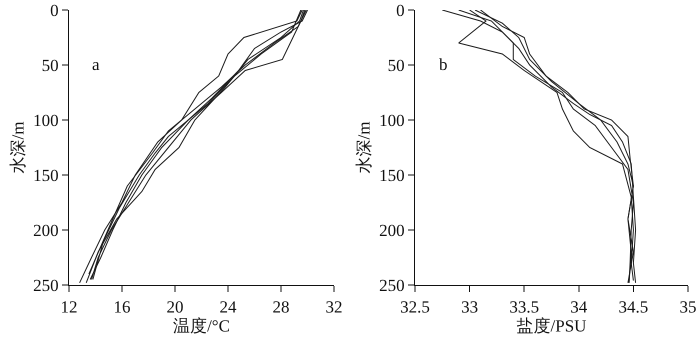 The width and height of the screenshot is (700, 346). Describe the element at coordinates (334, 306) in the screenshot. I see `x-tick-label: 32` at that location.